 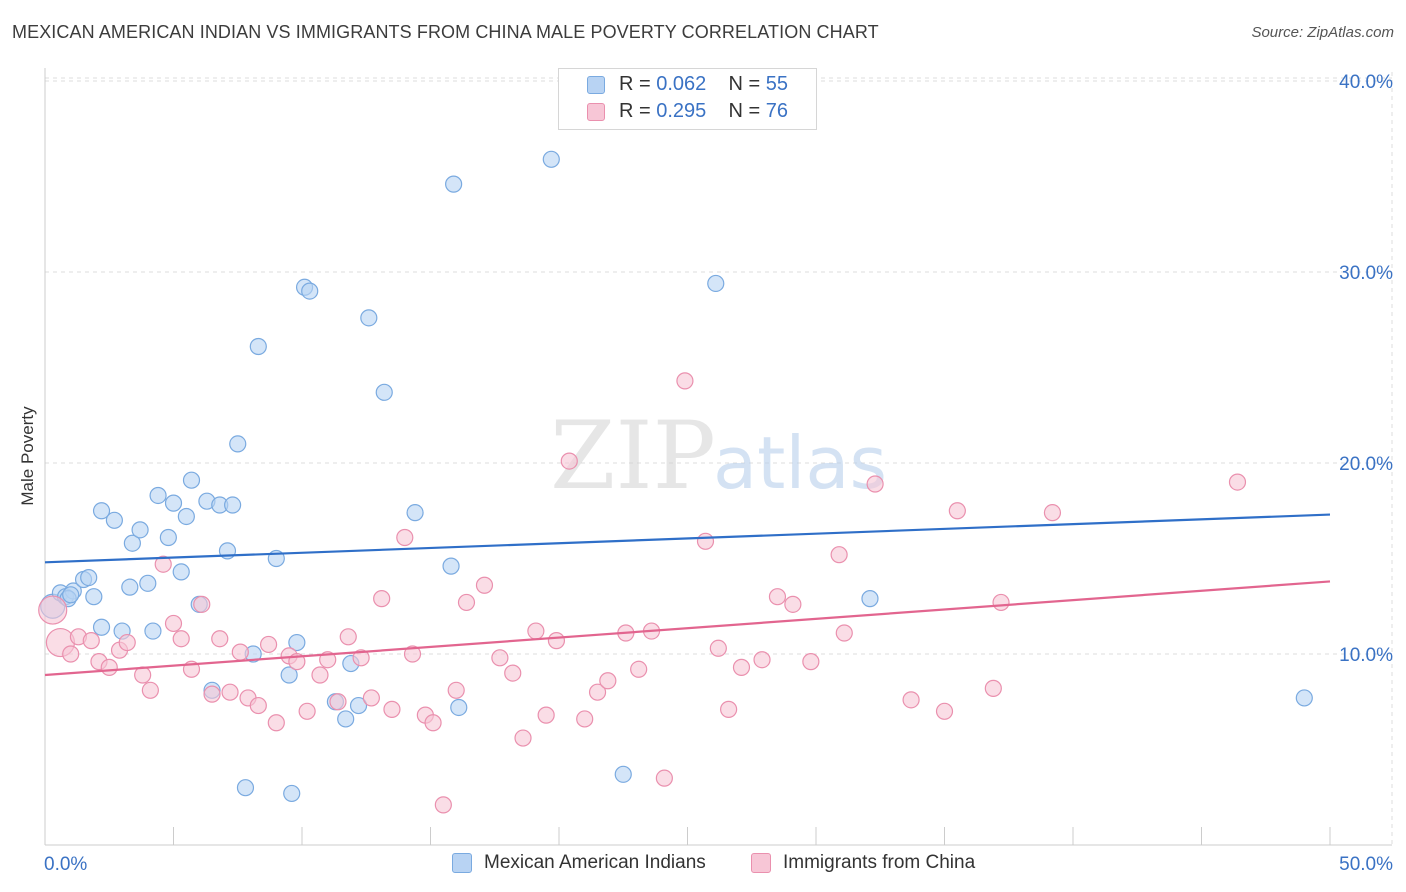 I want to click on bottom-legend-label-2: Immigrants from China, so click(x=879, y=862).